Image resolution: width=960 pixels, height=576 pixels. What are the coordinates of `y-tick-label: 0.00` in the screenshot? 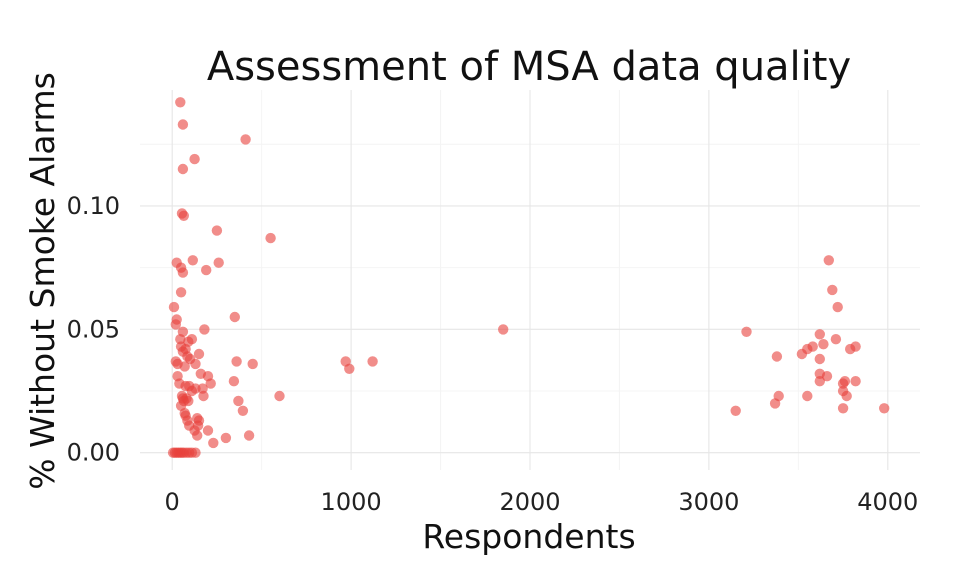 It's located at (93, 453).